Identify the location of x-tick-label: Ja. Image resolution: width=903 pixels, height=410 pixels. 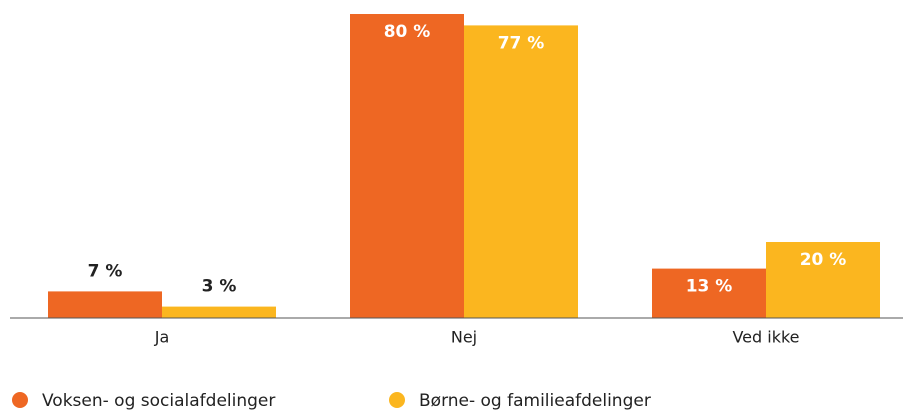
(162, 337).